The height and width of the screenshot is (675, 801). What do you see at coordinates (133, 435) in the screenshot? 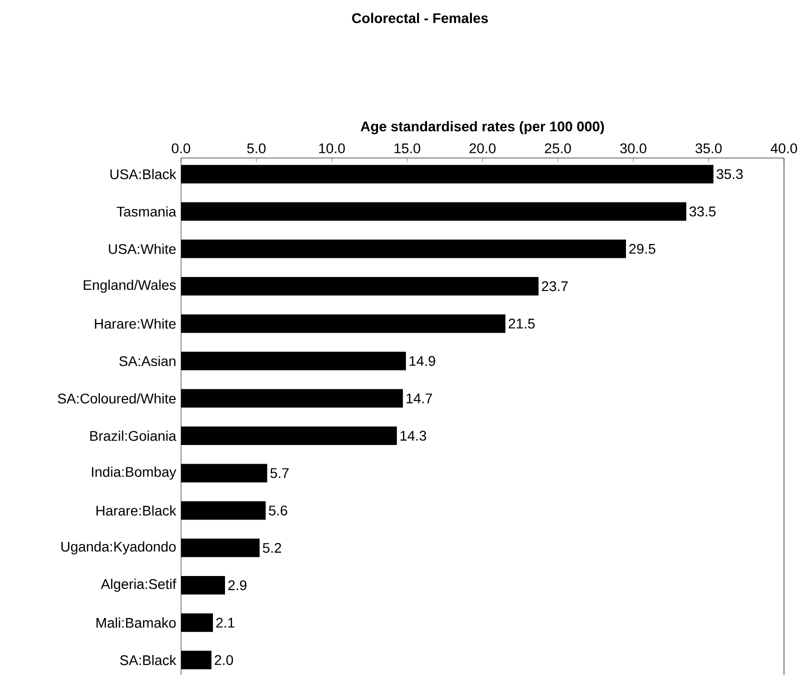
I see `y-tick-label: Brazil:Goiania` at bounding box center [133, 435].